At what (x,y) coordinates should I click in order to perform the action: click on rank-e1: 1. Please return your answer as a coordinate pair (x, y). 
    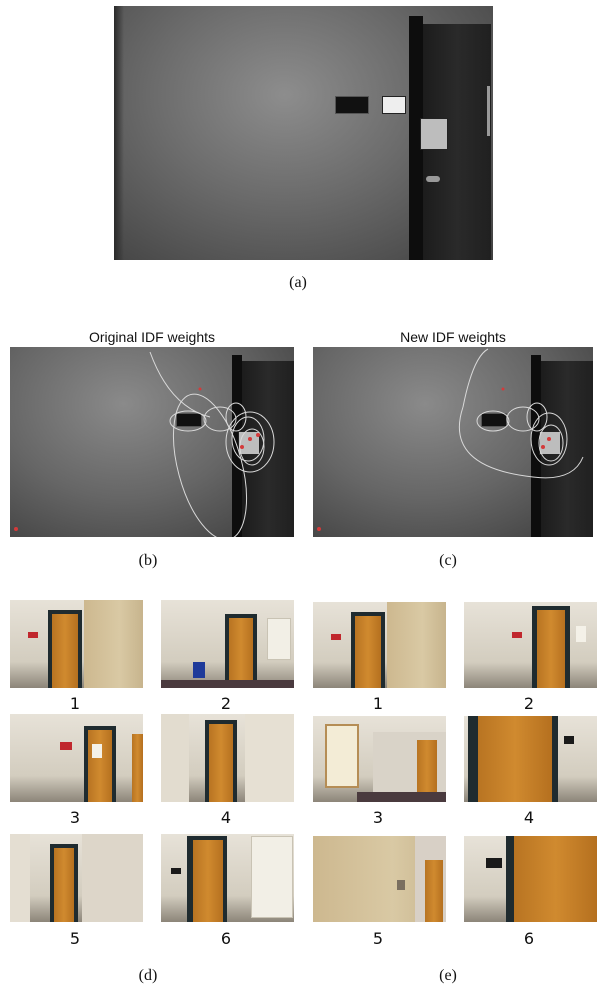
    Looking at the image, I should click on (378, 703).